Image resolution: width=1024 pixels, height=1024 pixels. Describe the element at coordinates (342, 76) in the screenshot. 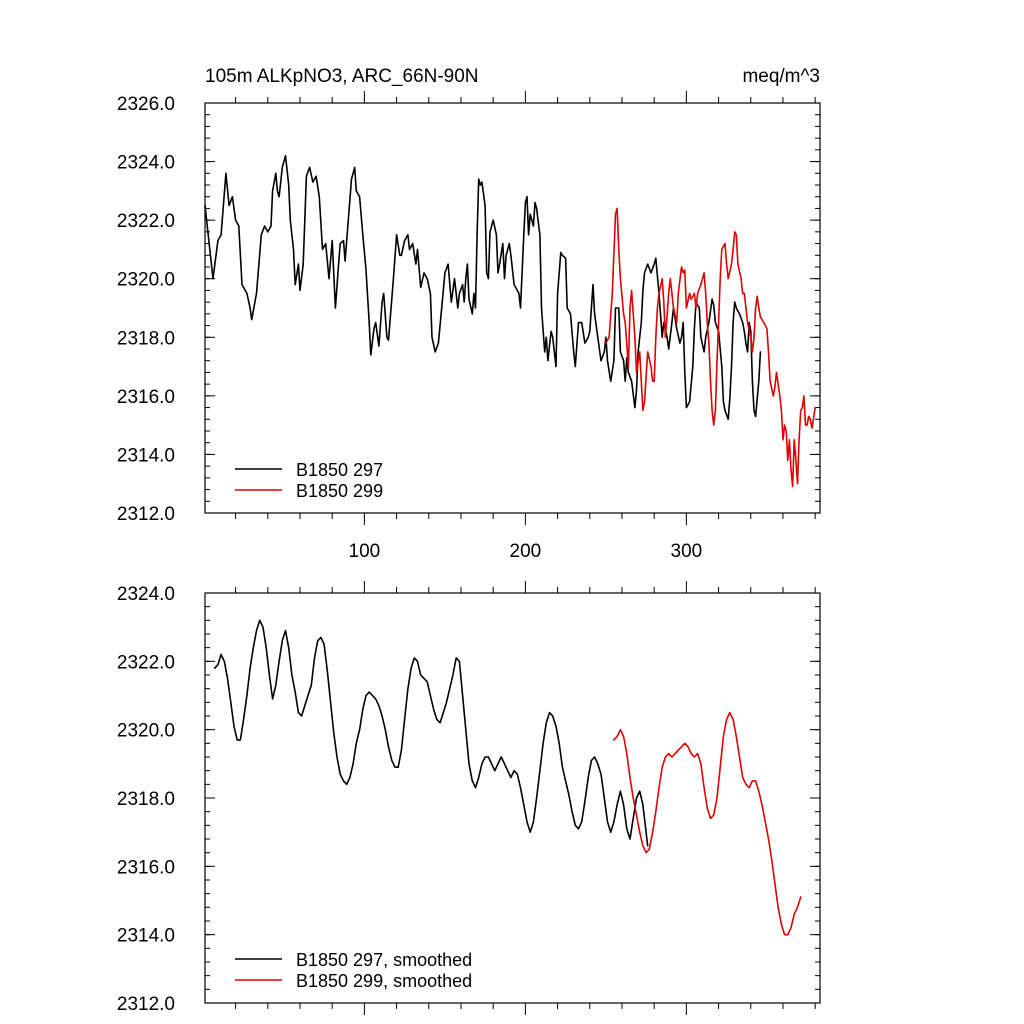

I see `top-title-left: 105m ALKpNO3, ARC_66N-90N` at that location.